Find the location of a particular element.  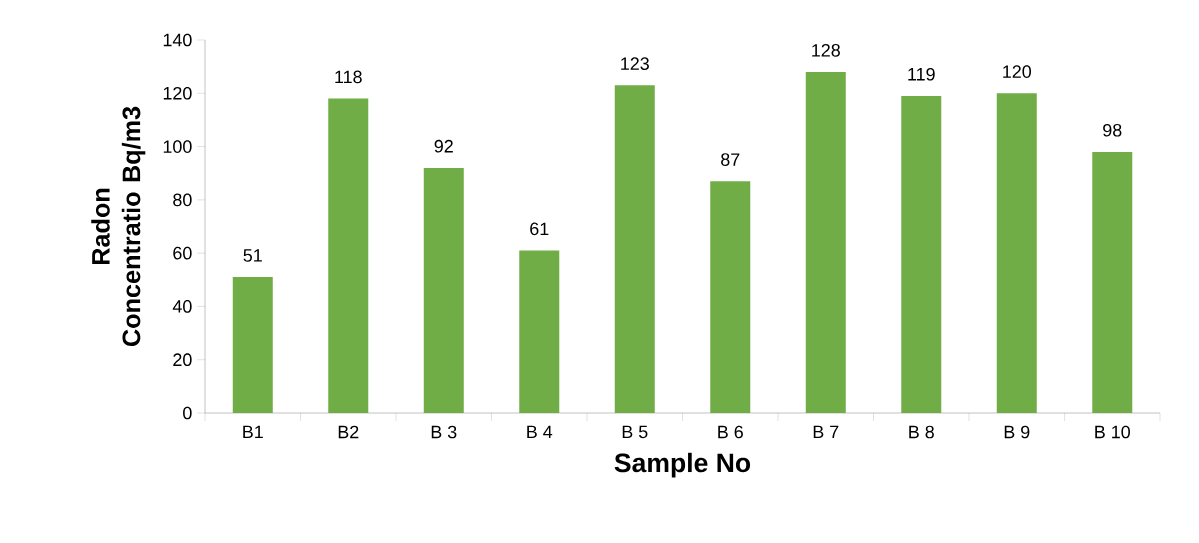

y-tick-label: 20 is located at coordinates (182, 360).